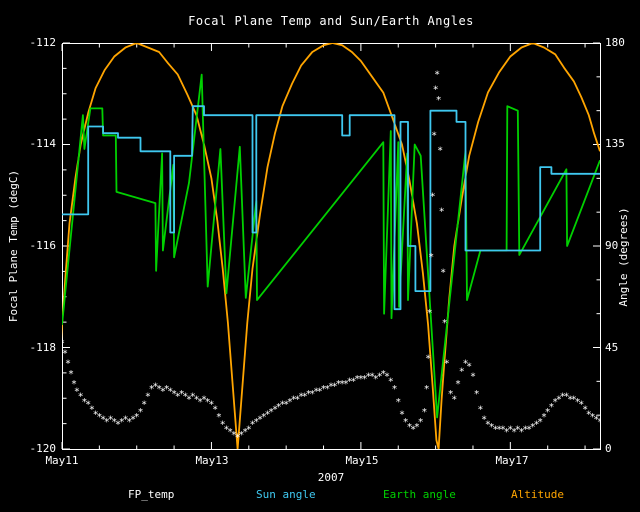 This screenshot has width=640, height=512. I want to click on legend-earth-angle: Earth angle, so click(419, 494).